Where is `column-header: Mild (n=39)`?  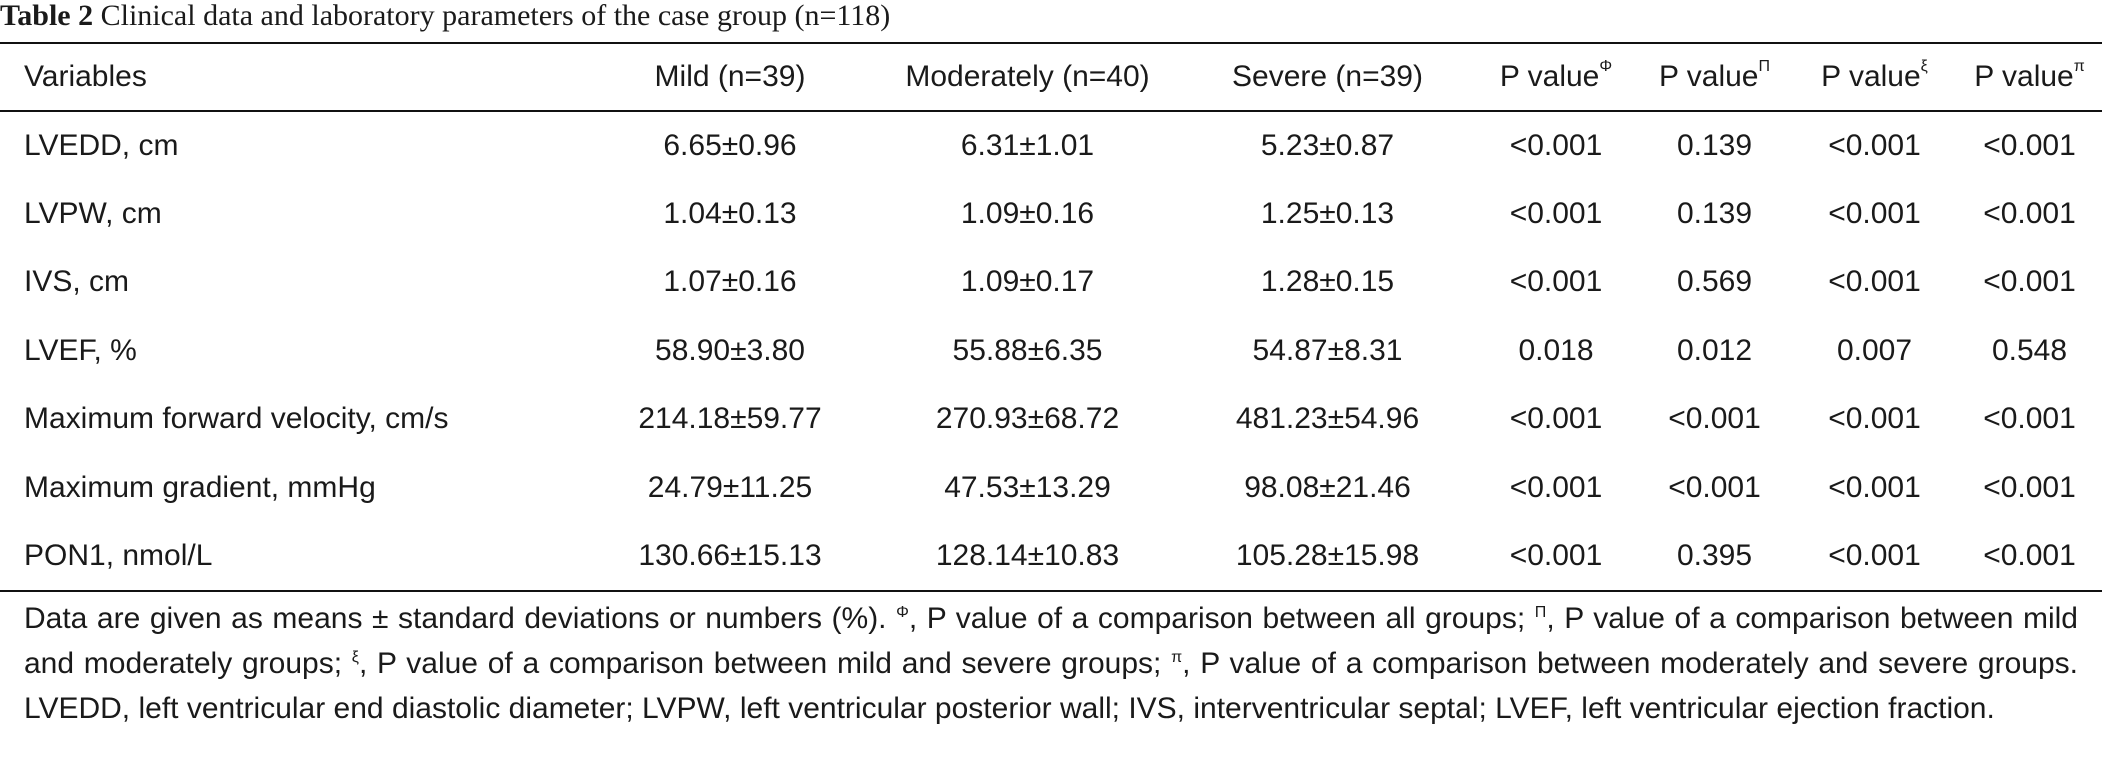
column-header: Mild (n=39) is located at coordinates (730, 77).